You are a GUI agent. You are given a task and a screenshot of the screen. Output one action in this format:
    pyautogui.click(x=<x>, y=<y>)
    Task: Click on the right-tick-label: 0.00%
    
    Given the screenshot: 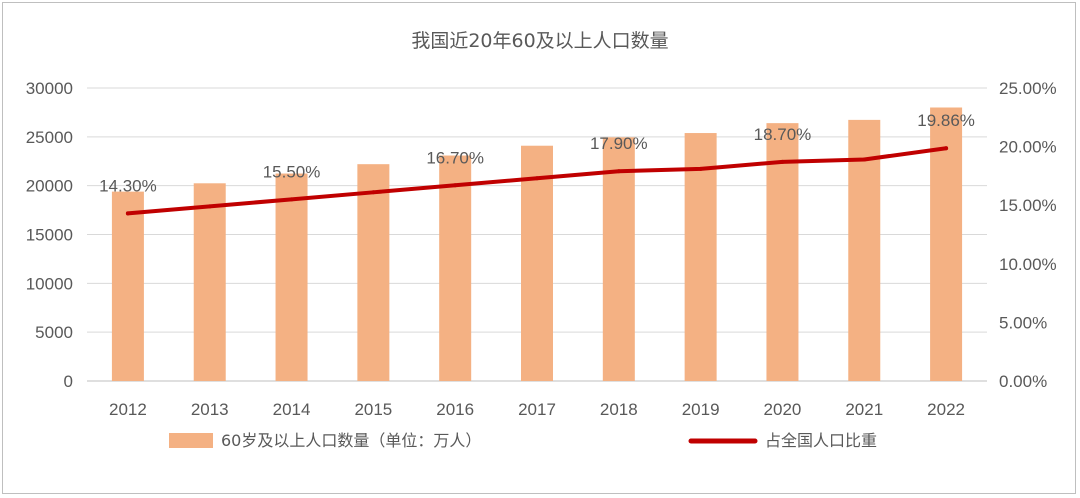 What is the action you would take?
    pyautogui.click(x=1023, y=381)
    